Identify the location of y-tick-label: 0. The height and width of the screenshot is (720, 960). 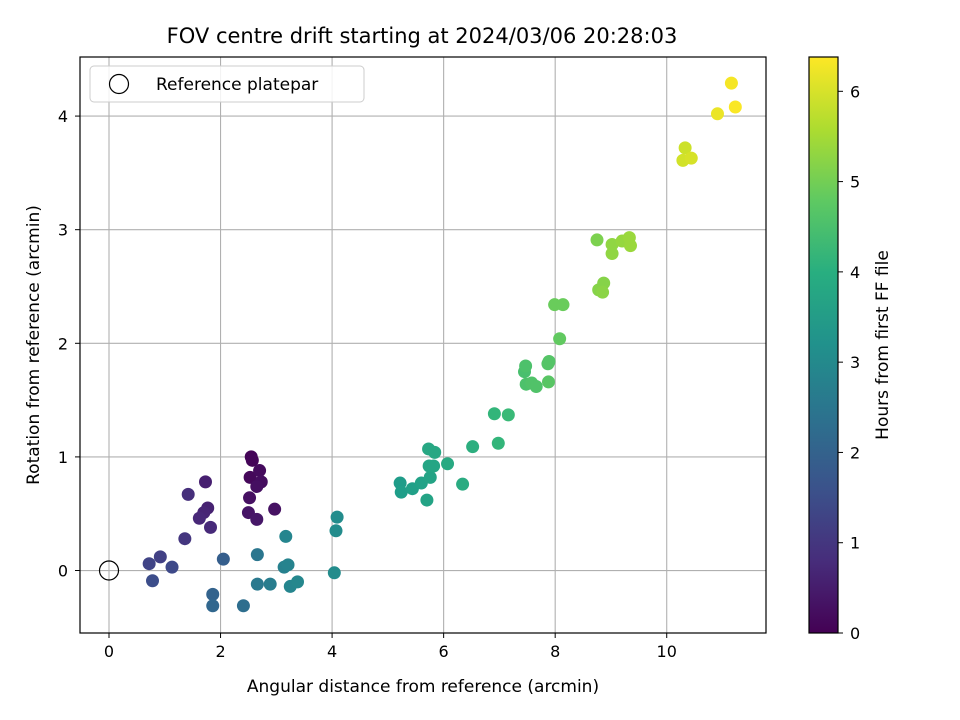
(63, 571).